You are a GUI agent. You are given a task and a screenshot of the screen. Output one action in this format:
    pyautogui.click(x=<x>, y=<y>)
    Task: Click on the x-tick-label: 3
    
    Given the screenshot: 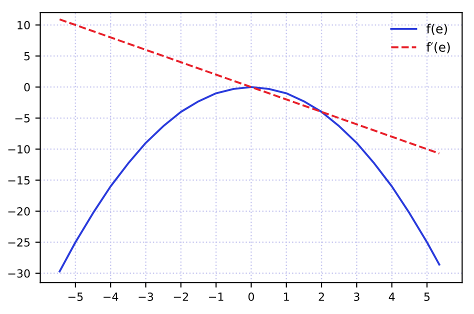 What is the action you would take?
    pyautogui.click(x=357, y=296)
    